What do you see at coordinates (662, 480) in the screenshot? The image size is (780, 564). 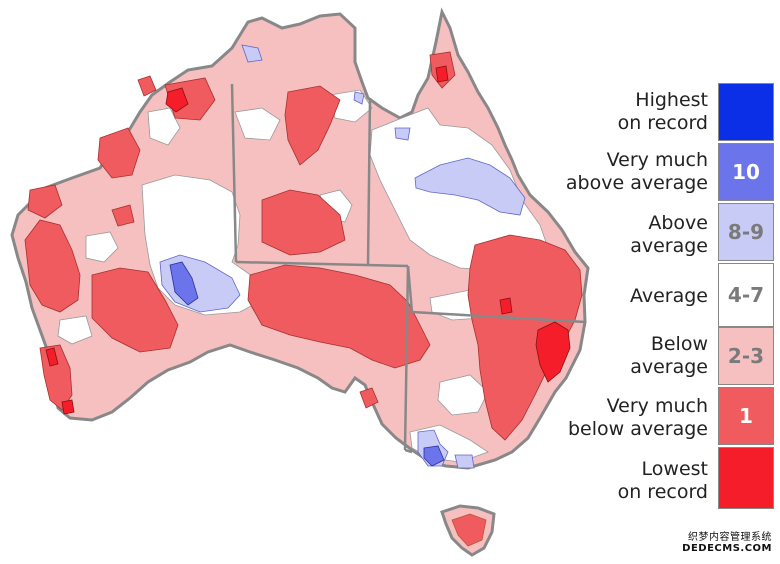 I see `legend-label-lowest: Lowest on record` at bounding box center [662, 480].